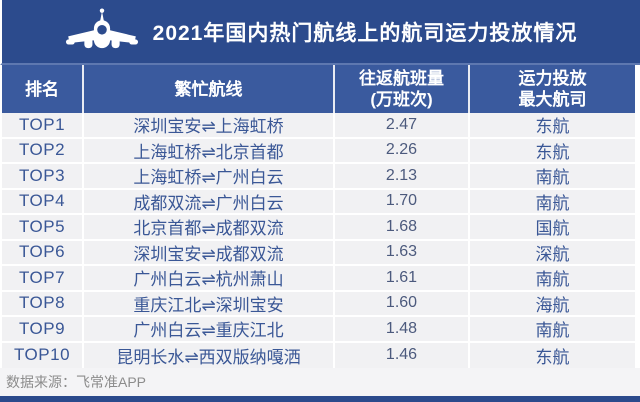 The image size is (640, 402). What do you see at coordinates (43, 355) in the screenshot?
I see `rank-cell: TOP10` at bounding box center [43, 355].